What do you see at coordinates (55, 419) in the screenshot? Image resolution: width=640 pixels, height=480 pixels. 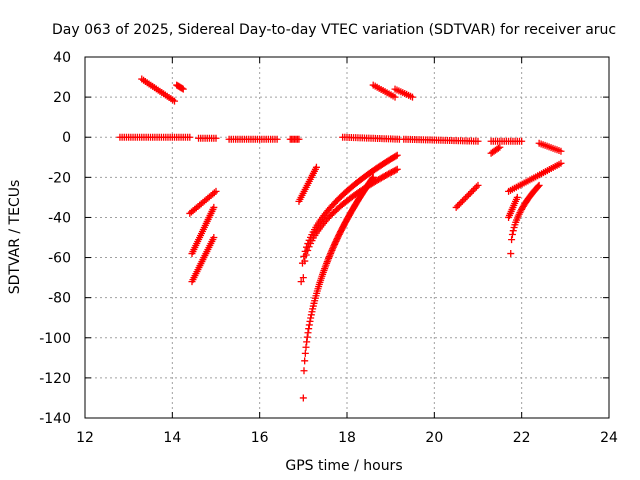 I see `y-tick-label: -140` at bounding box center [55, 419].